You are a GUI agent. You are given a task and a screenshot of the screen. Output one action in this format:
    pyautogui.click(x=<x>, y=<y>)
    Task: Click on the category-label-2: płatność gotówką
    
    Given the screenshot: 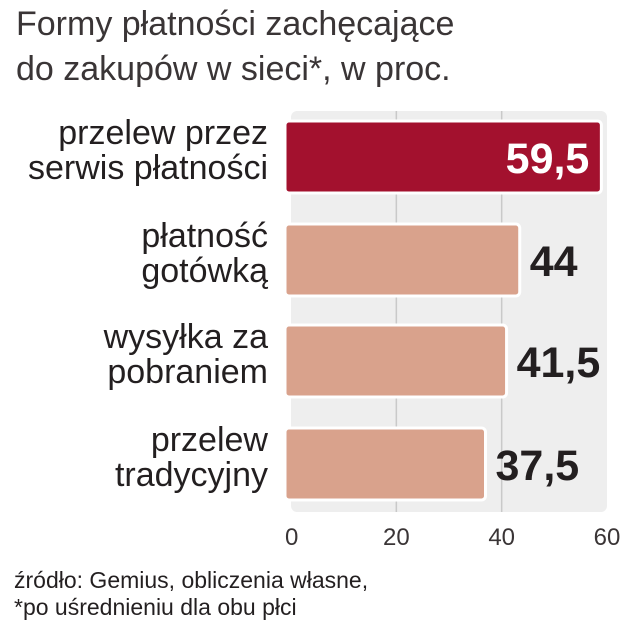 What is the action you would take?
    pyautogui.click(x=204, y=253)
    